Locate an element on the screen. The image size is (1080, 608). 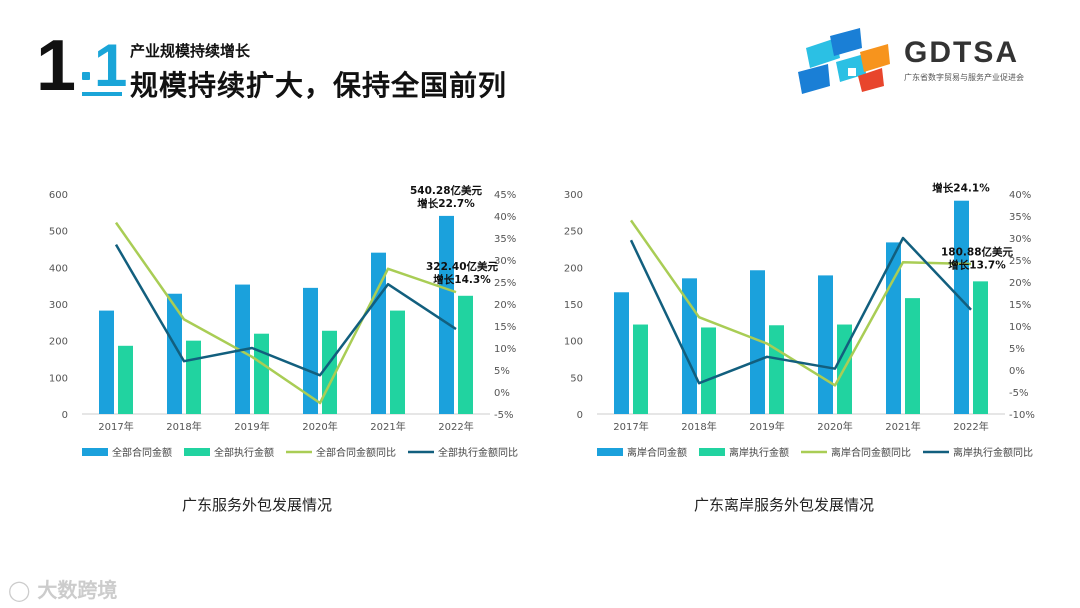
legend-label: 全部执行金额同比 is located at coordinates (478, 452).